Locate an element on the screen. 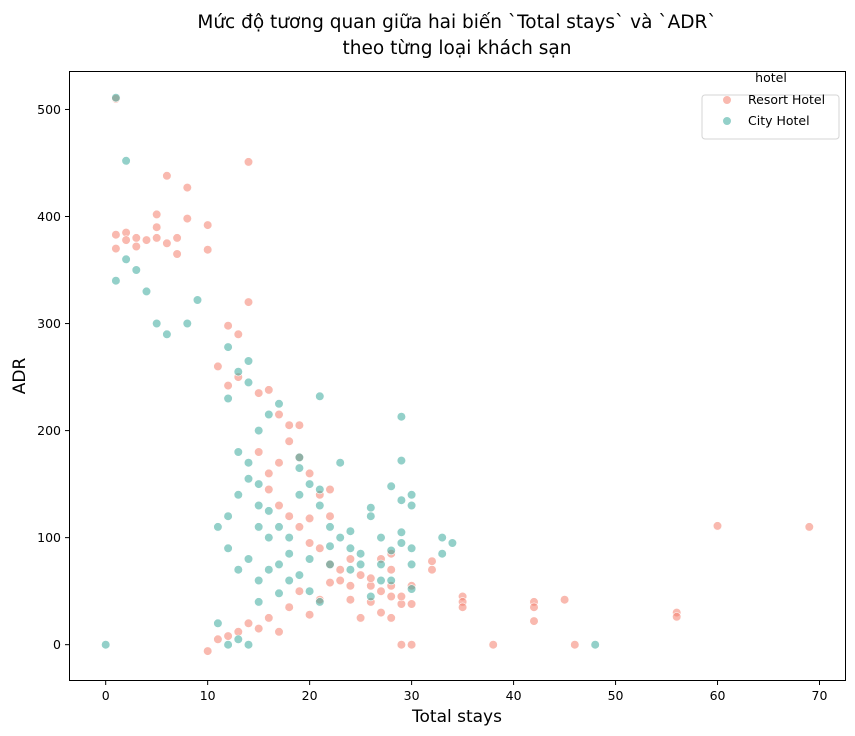 This screenshot has height=736, width=855. legend-label: Resort Hotel is located at coordinates (786, 99).